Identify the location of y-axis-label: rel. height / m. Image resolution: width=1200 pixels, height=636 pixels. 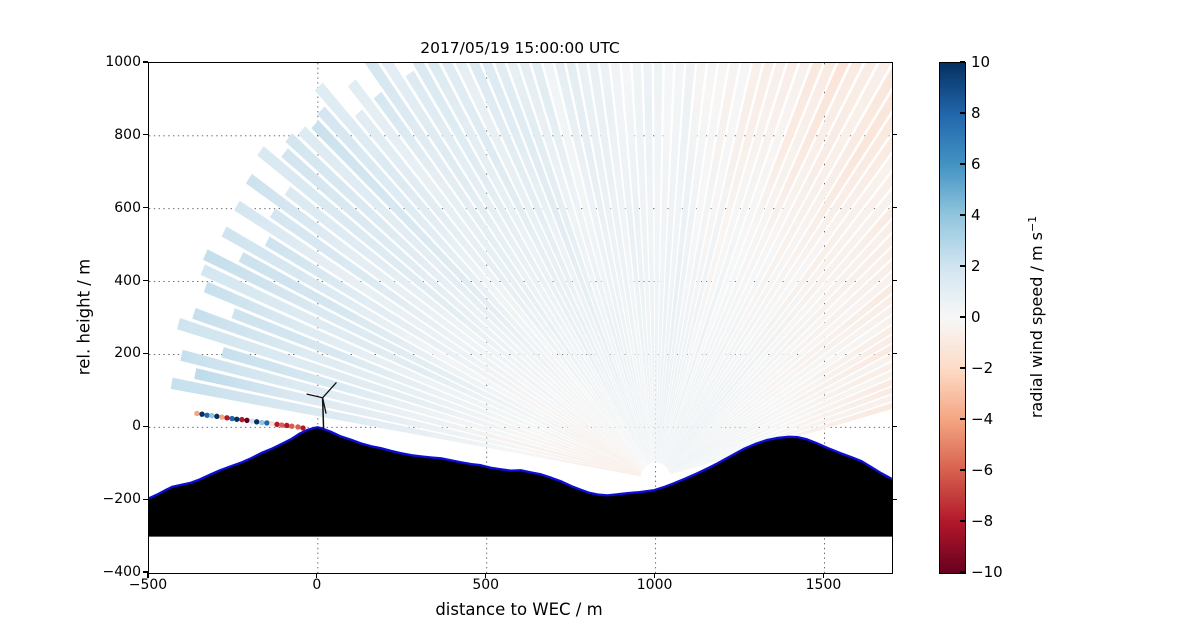
(84, 317).